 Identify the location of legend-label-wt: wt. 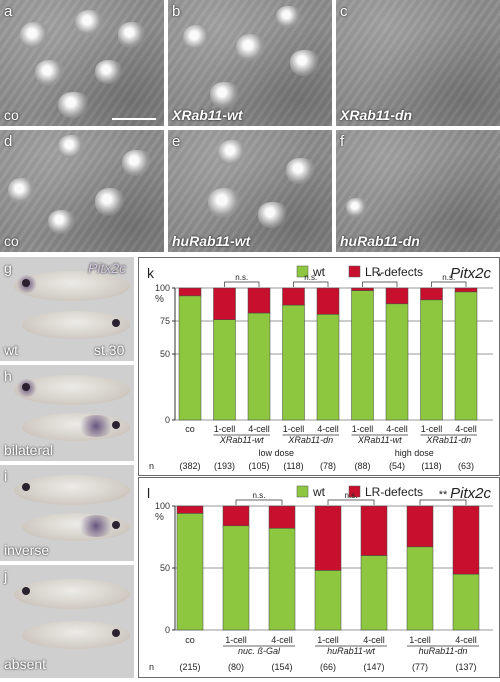
(319, 272).